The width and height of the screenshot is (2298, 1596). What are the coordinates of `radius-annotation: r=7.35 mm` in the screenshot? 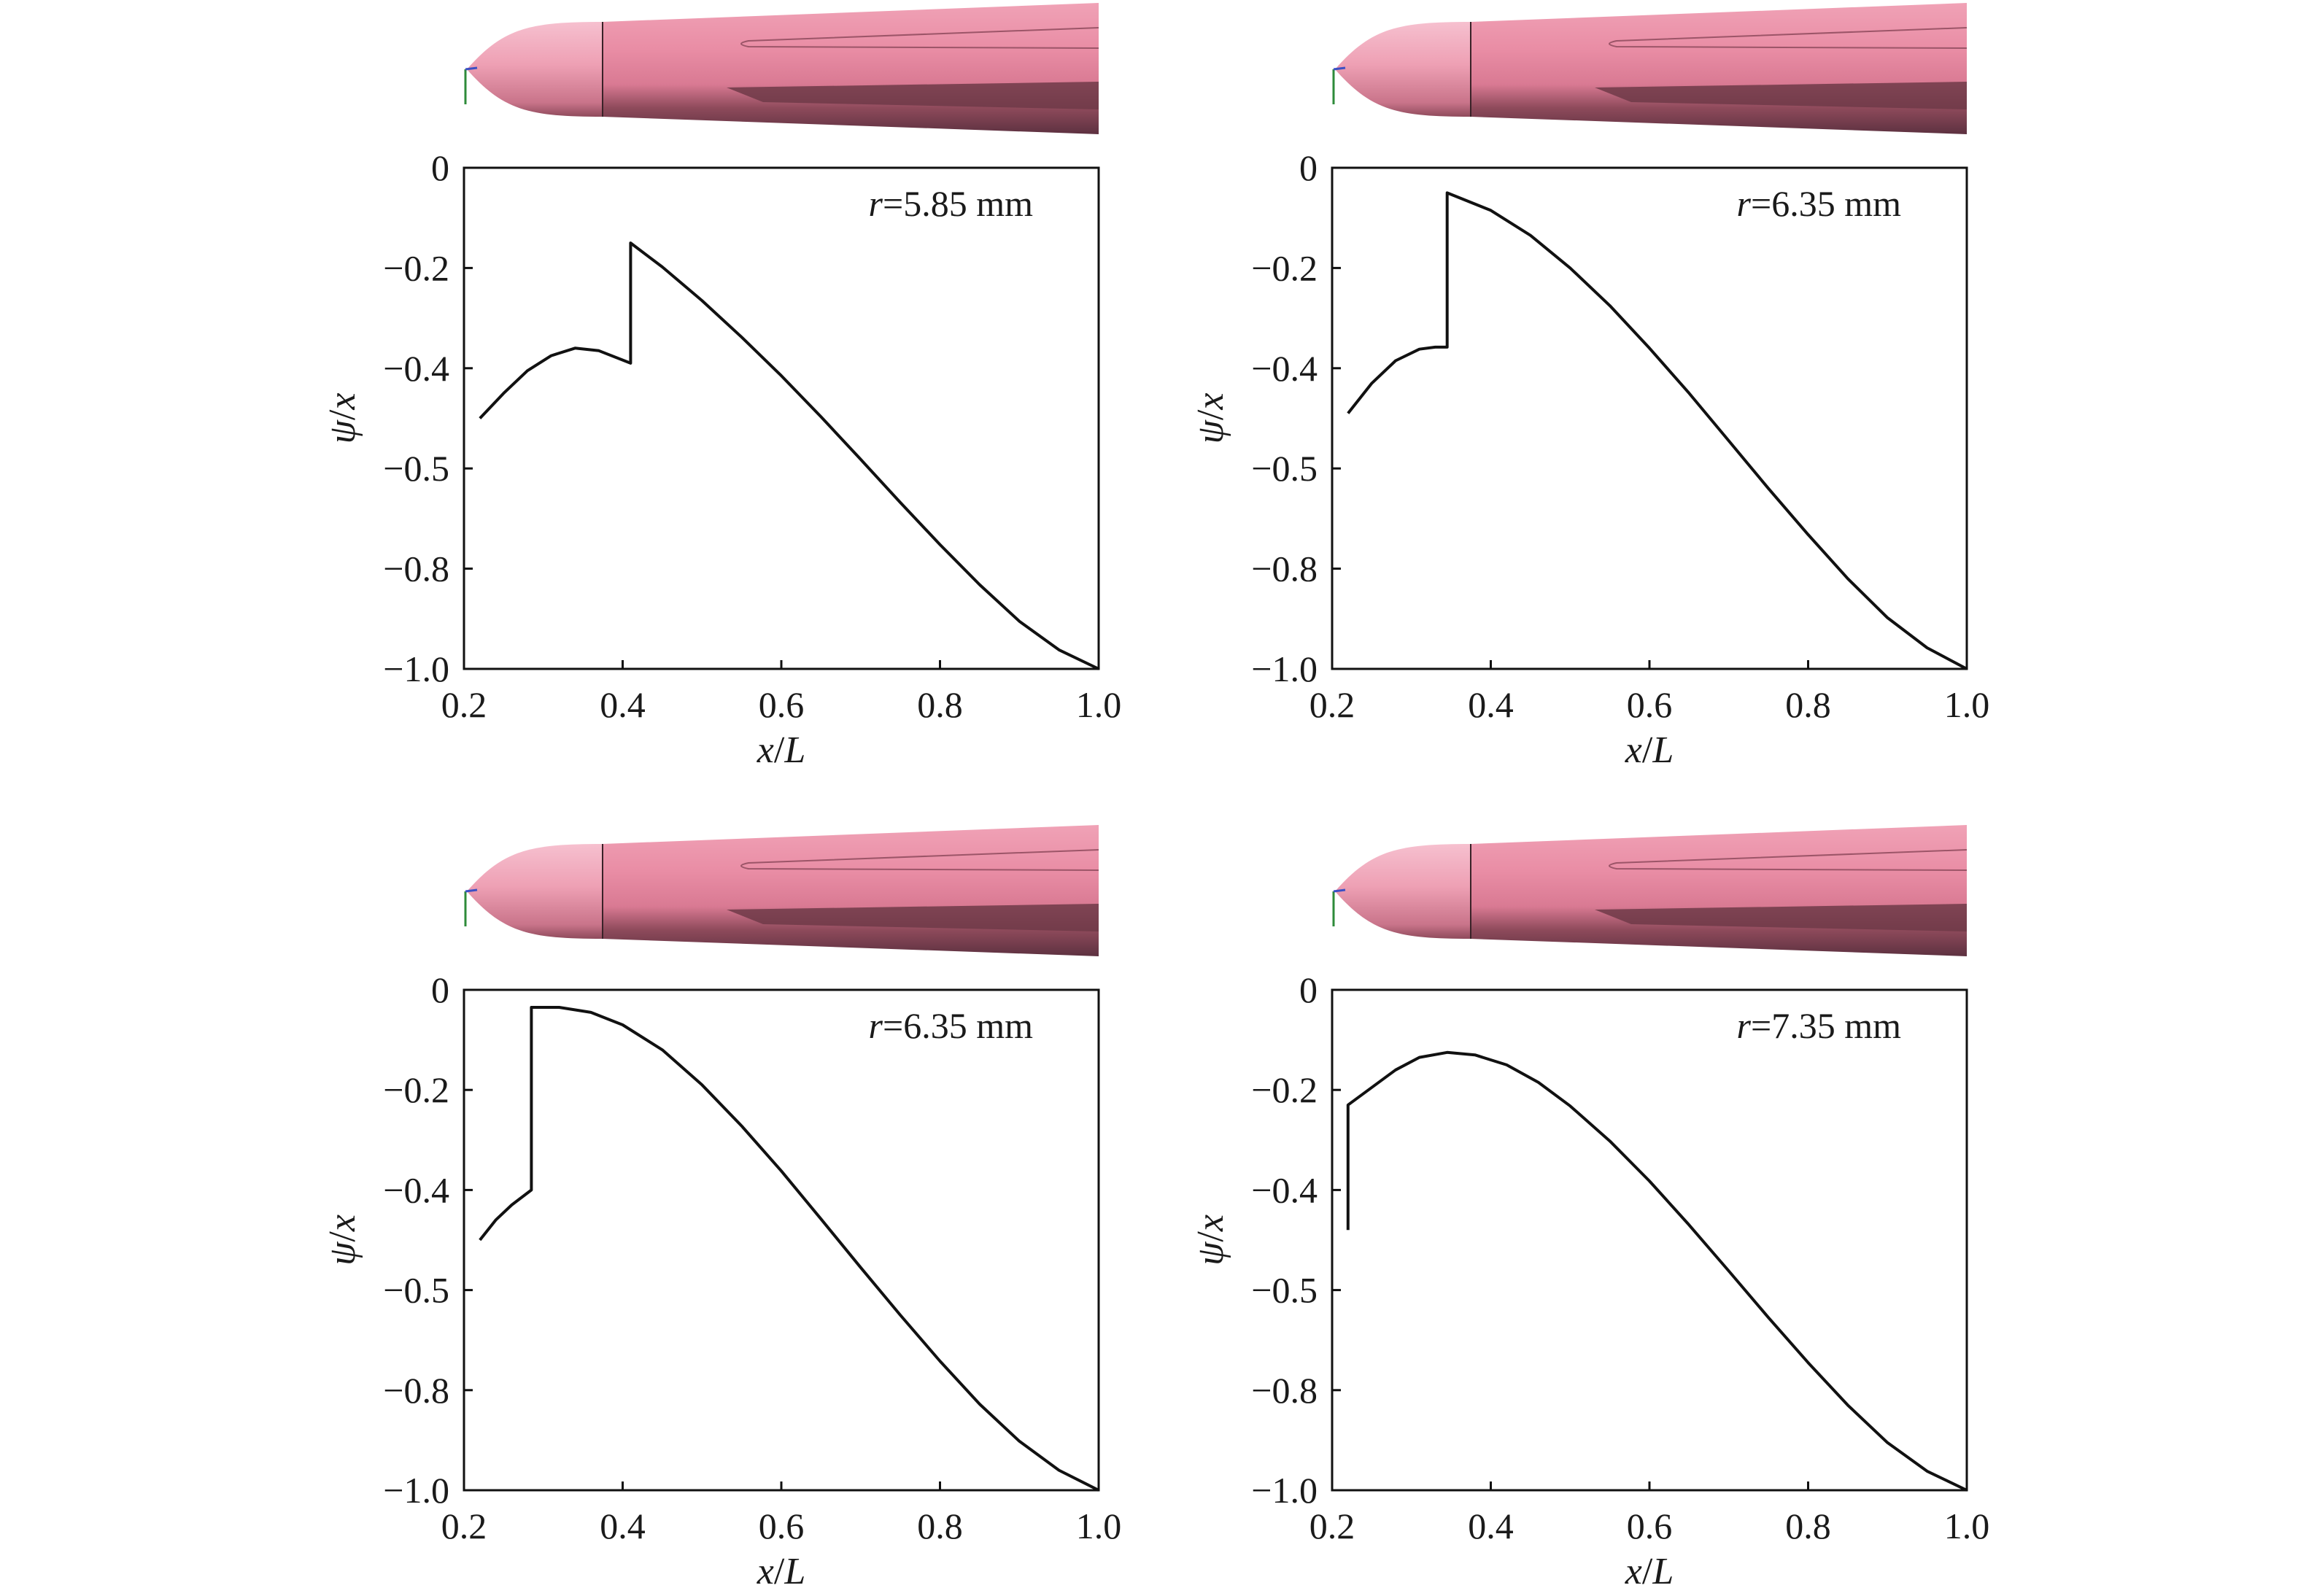 It's located at (1820, 1025).